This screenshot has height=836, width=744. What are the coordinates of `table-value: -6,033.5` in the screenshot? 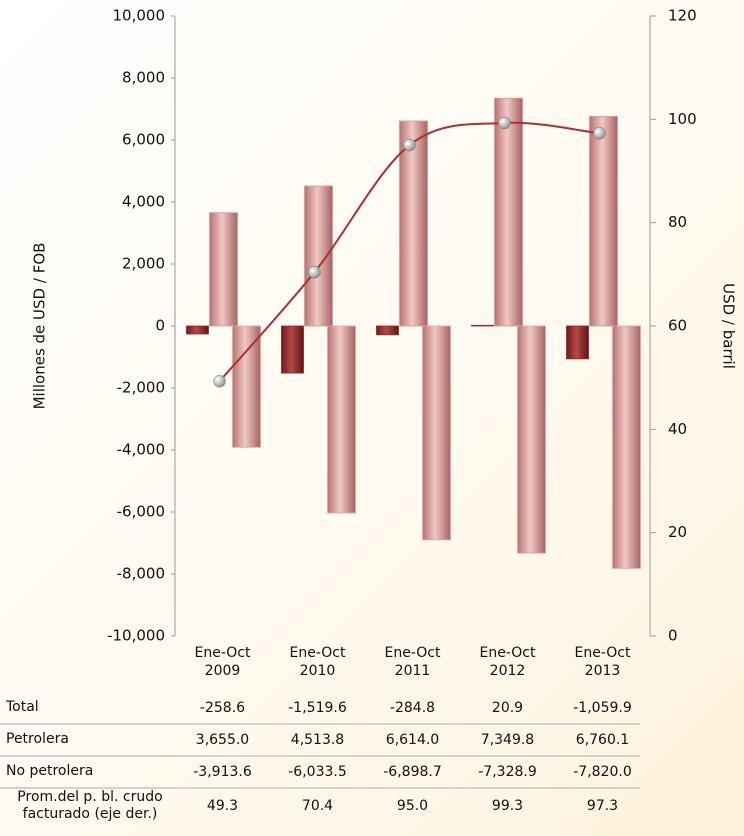 It's located at (317, 772).